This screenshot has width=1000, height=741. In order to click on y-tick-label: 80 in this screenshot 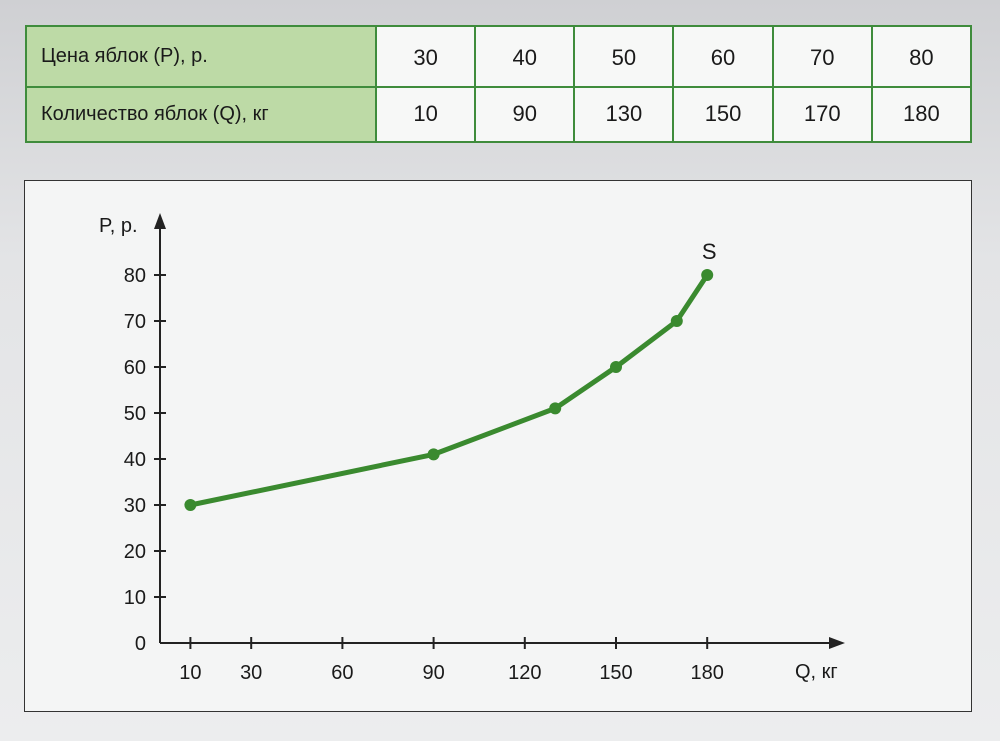, I will do `click(135, 276)`.